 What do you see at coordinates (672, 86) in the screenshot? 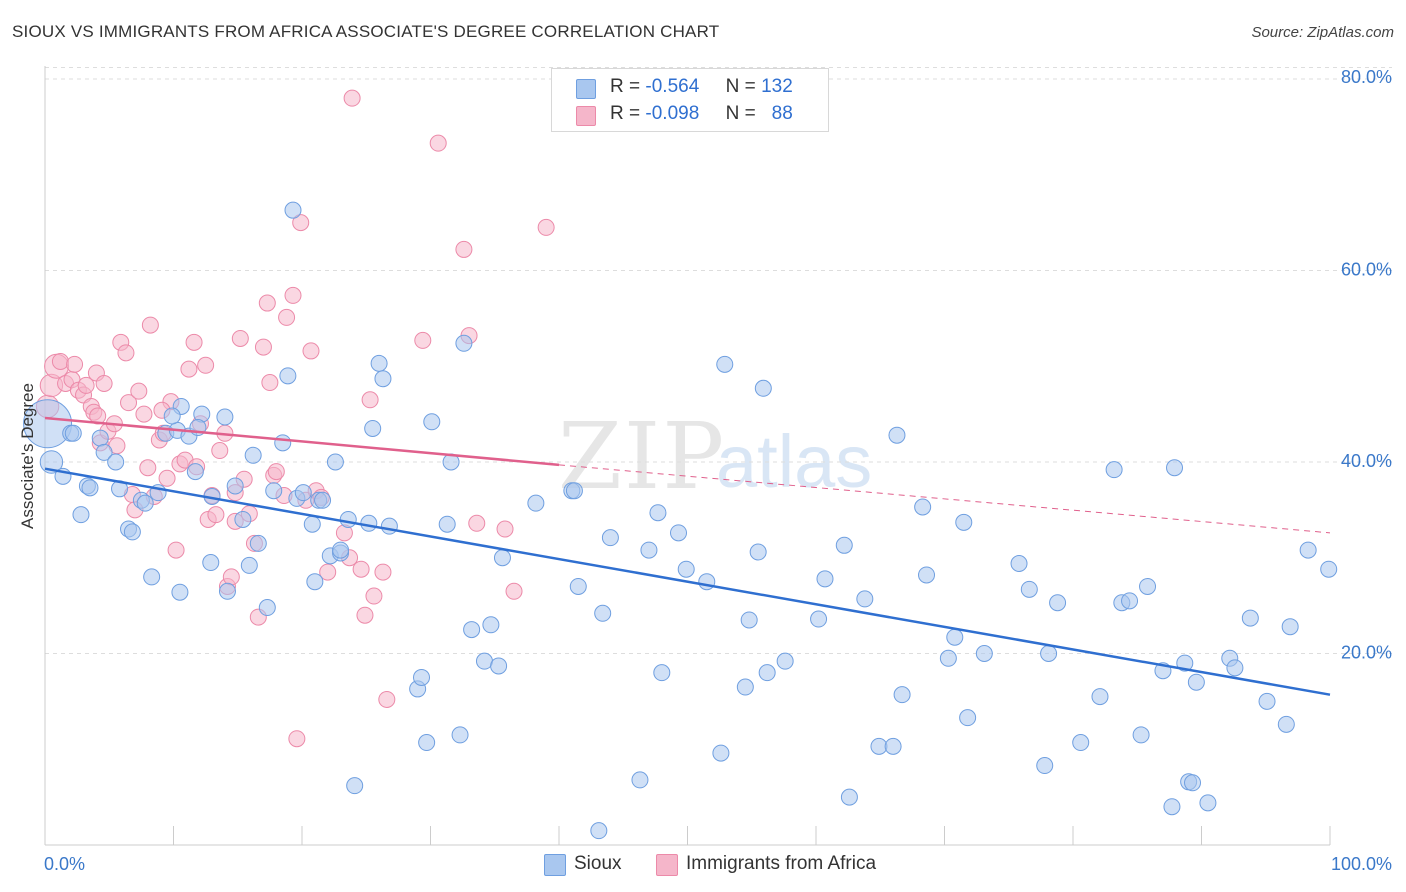
I see `legend-sioux-r-value: -0.564` at bounding box center [672, 86].